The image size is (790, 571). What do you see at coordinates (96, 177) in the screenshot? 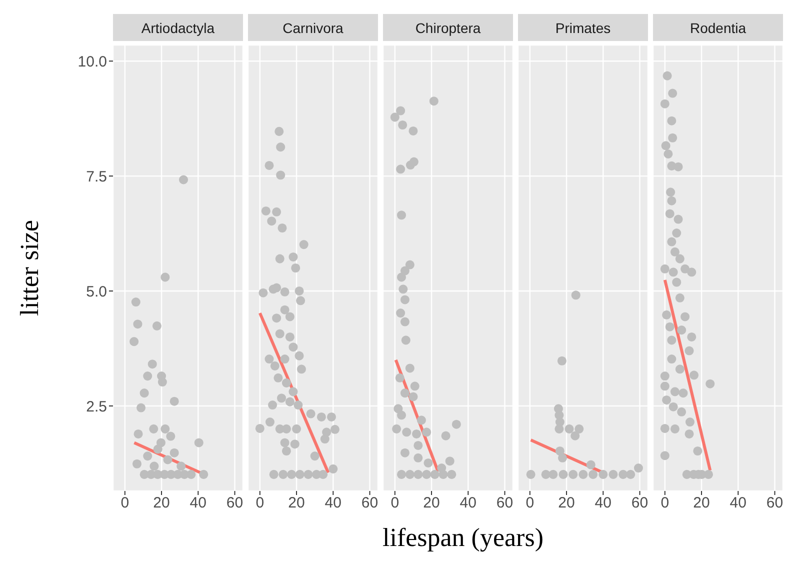
I see `y-tick-label: 7.5` at bounding box center [96, 177].